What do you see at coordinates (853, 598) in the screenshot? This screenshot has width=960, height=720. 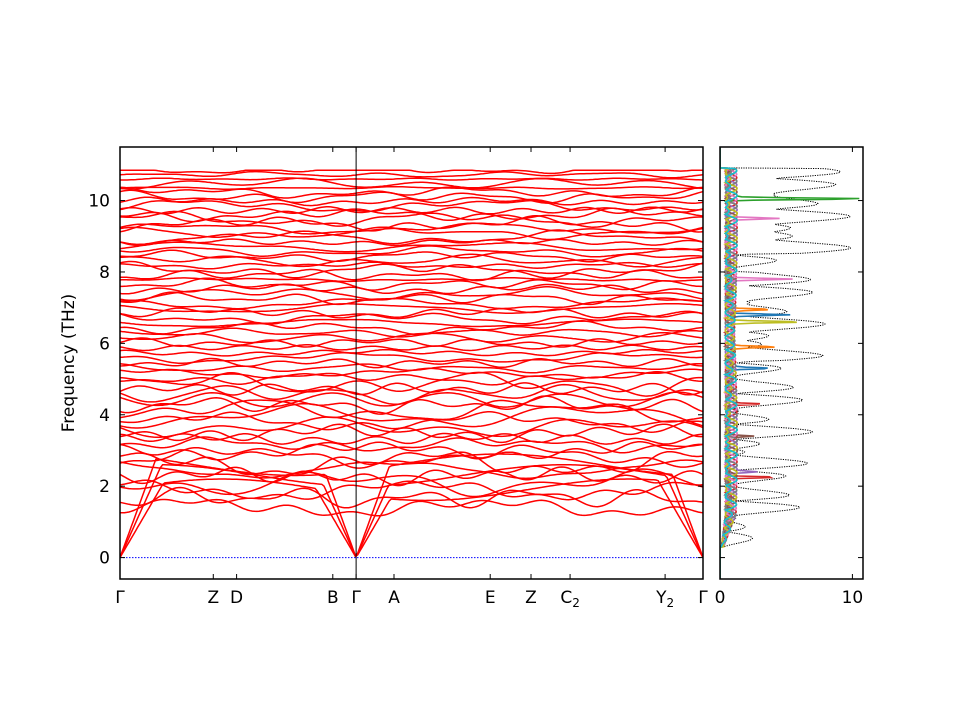 I see `dos-x-tick-label: 10` at bounding box center [853, 598].